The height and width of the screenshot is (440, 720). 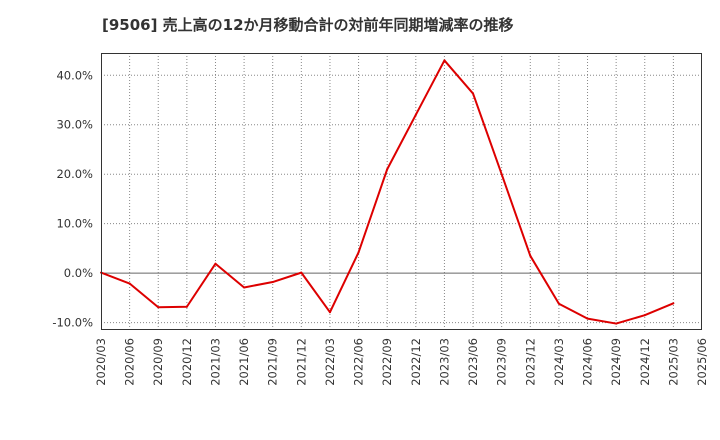 What do you see at coordinates (101, 362) in the screenshot?
I see `x-tick-label: 2020/03` at bounding box center [101, 362].